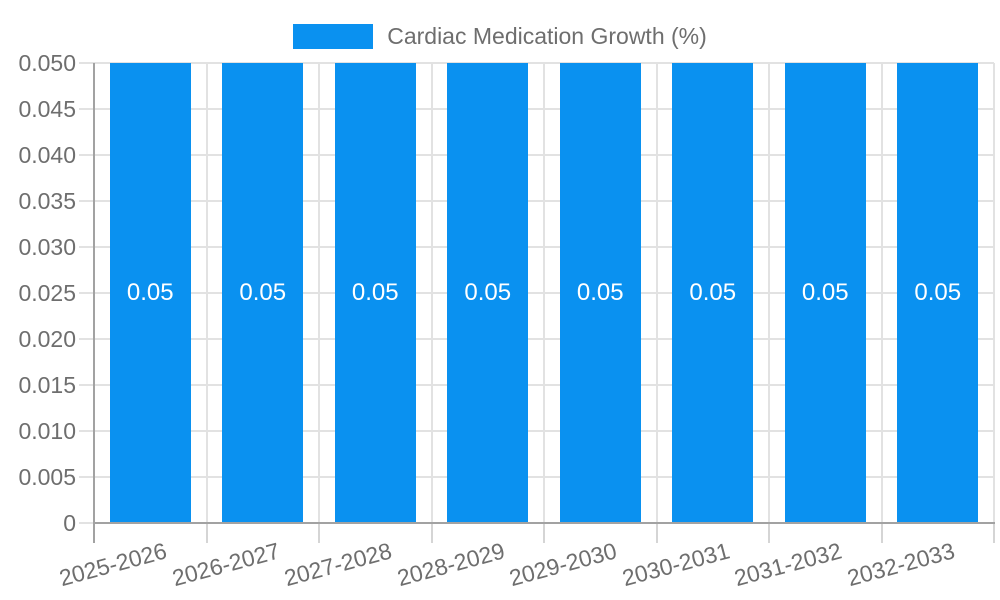 Image resolution: width=1000 pixels, height=600 pixels. Describe the element at coordinates (47, 339) in the screenshot. I see `y-axis-tick-label: 0.020` at that location.